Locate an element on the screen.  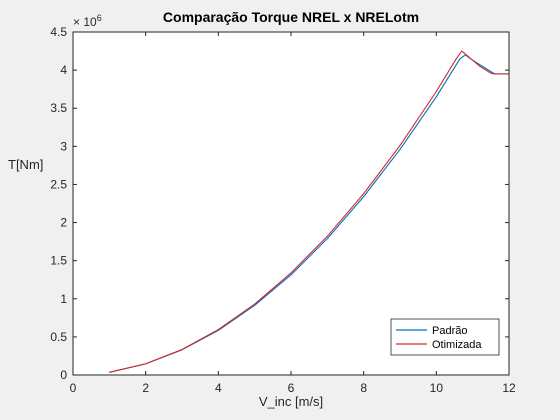
x-tick-label: 4 is located at coordinates (218, 388).